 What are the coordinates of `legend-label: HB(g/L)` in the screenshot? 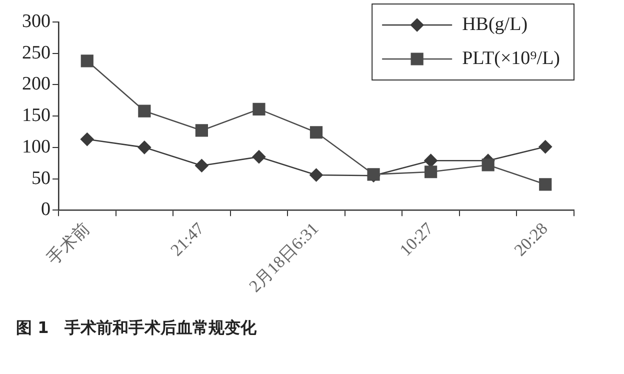 It's located at (495, 24).